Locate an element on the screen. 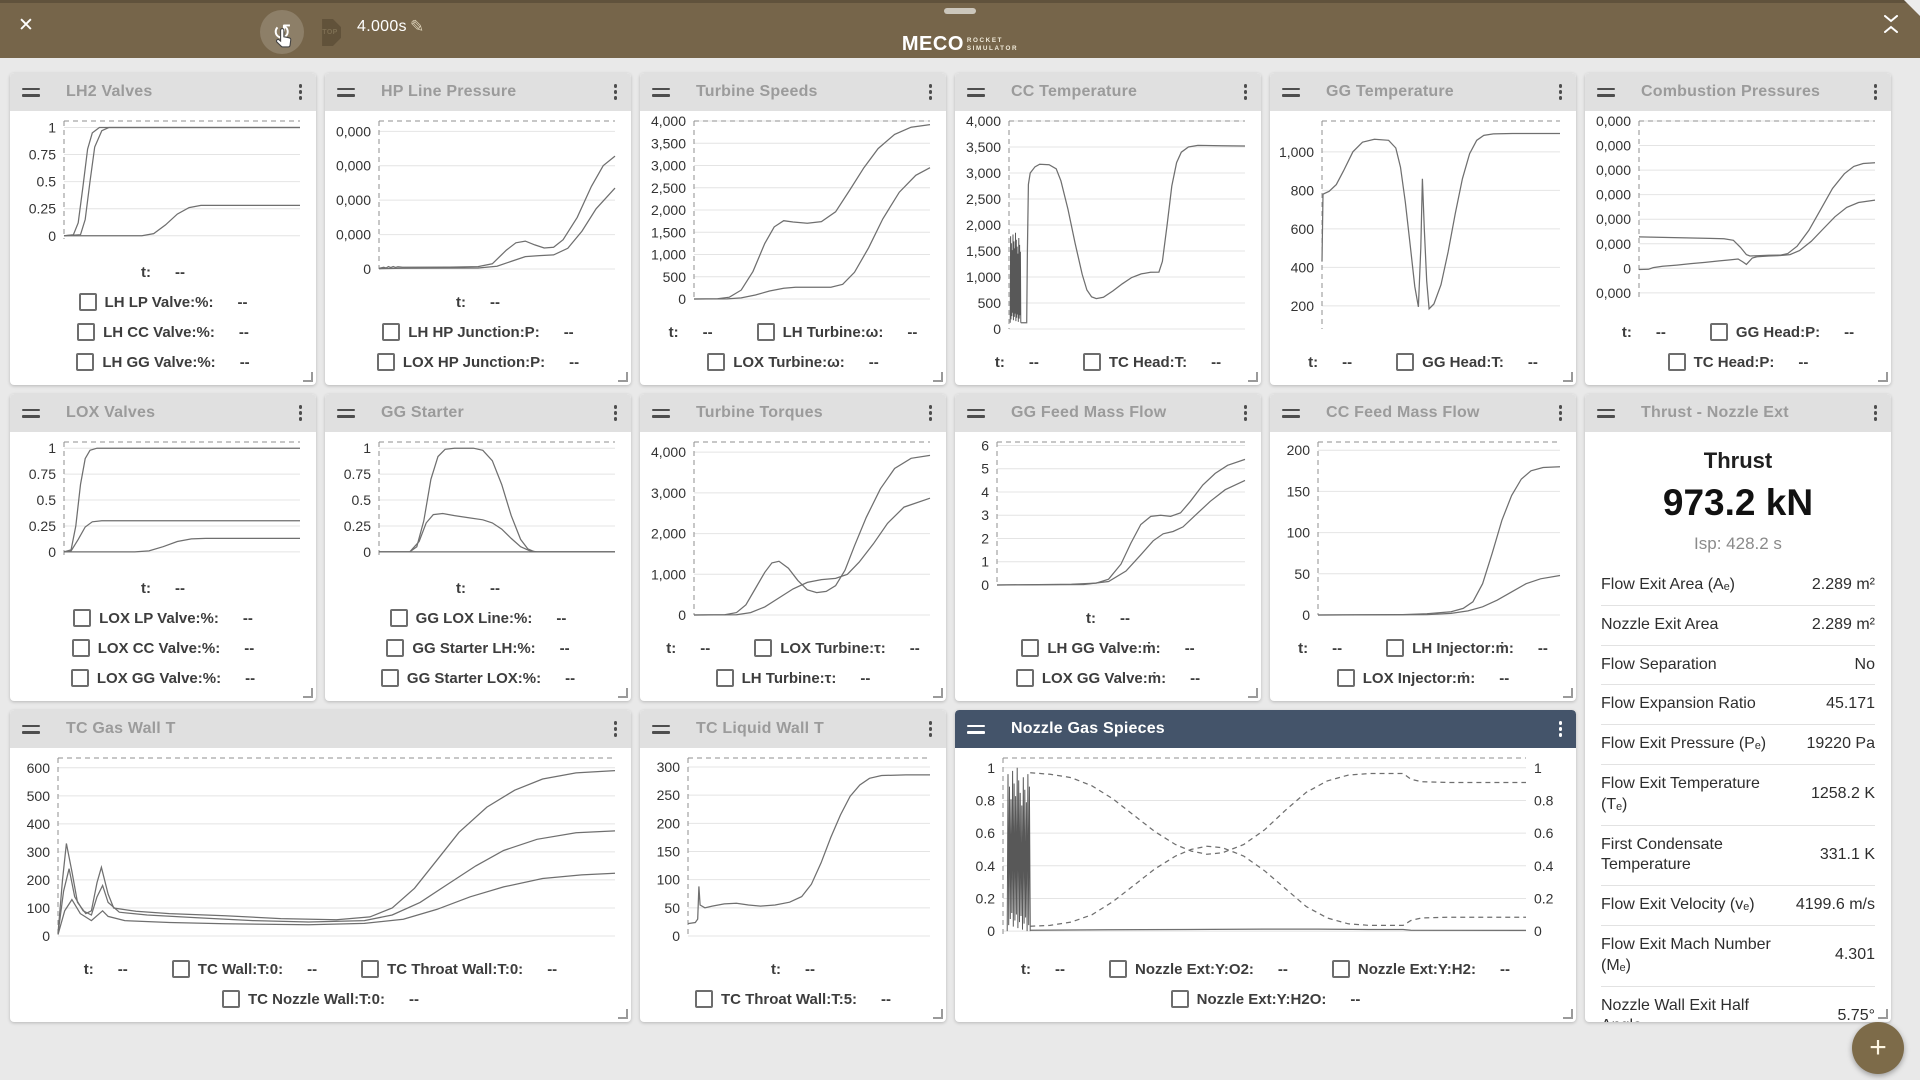 This screenshot has width=1920, height=1080. chart-area: 600 500 400 300 200 100 0 is located at coordinates (319, 852).